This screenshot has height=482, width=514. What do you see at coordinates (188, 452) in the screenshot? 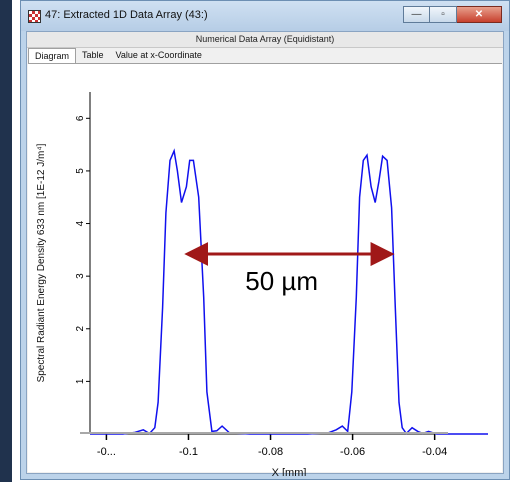
I see `x-tick-label: -0.1` at bounding box center [188, 452].